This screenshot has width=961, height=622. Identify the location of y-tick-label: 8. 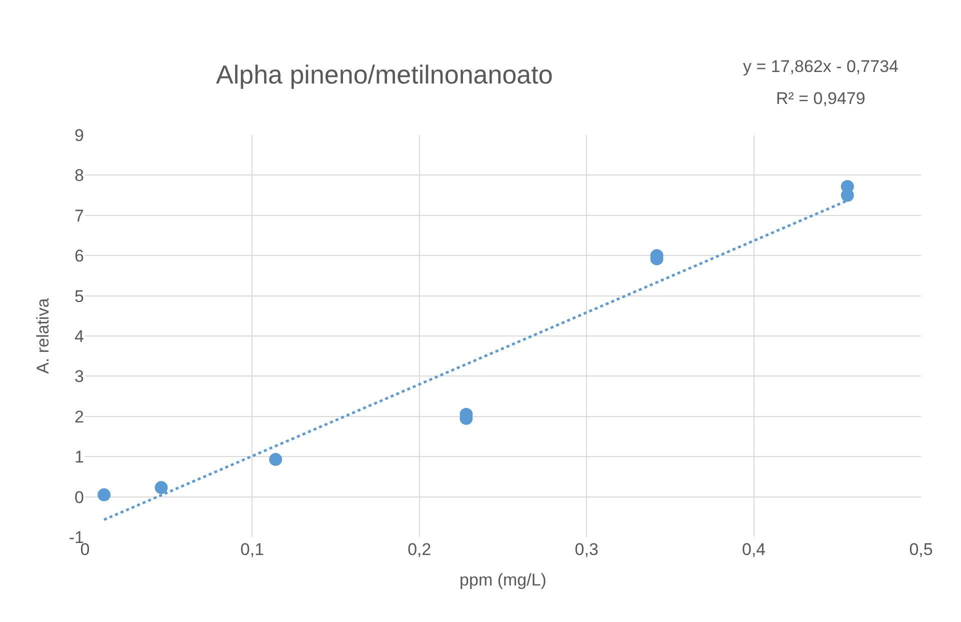
(79, 176).